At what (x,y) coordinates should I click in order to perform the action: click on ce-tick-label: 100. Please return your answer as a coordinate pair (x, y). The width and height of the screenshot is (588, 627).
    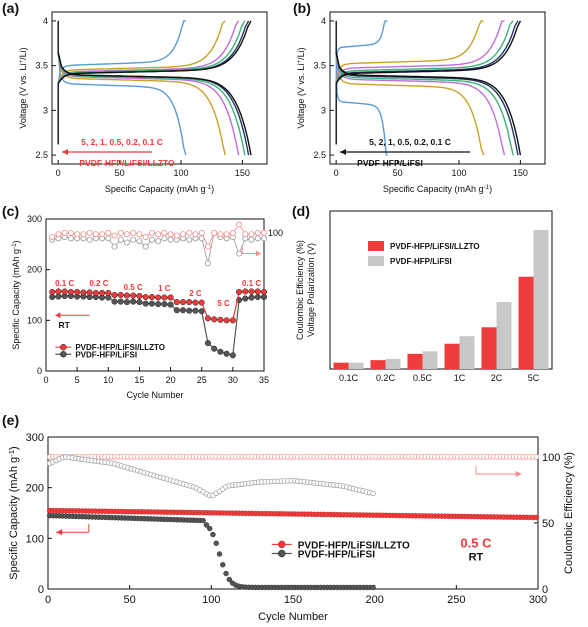
    Looking at the image, I should click on (551, 458).